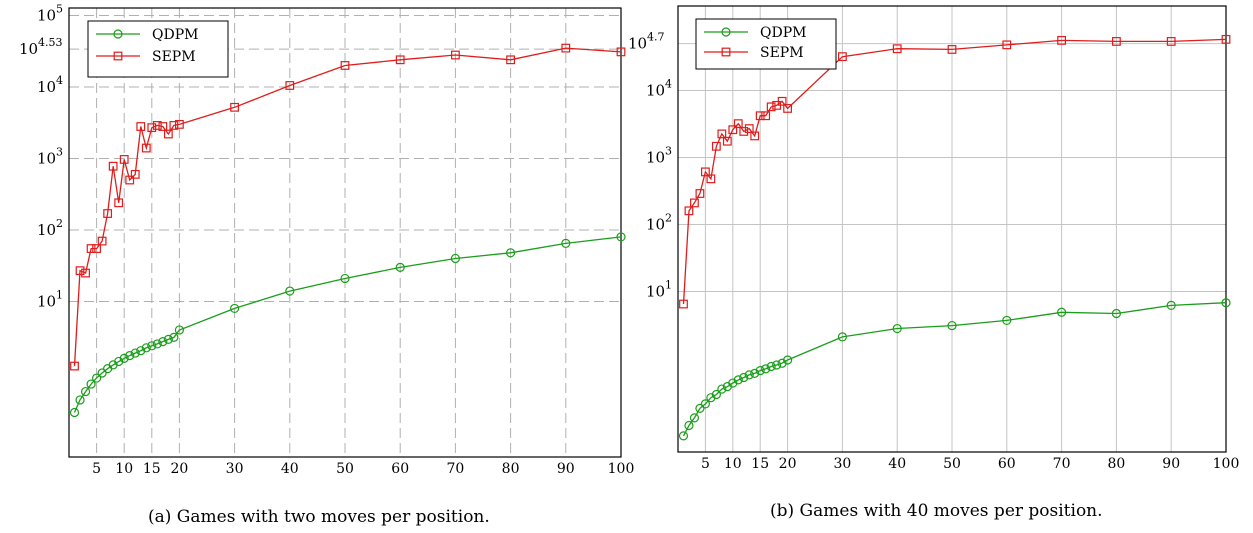 The height and width of the screenshot is (533, 1253). I want to click on x-tick-label: 50, so click(952, 464).